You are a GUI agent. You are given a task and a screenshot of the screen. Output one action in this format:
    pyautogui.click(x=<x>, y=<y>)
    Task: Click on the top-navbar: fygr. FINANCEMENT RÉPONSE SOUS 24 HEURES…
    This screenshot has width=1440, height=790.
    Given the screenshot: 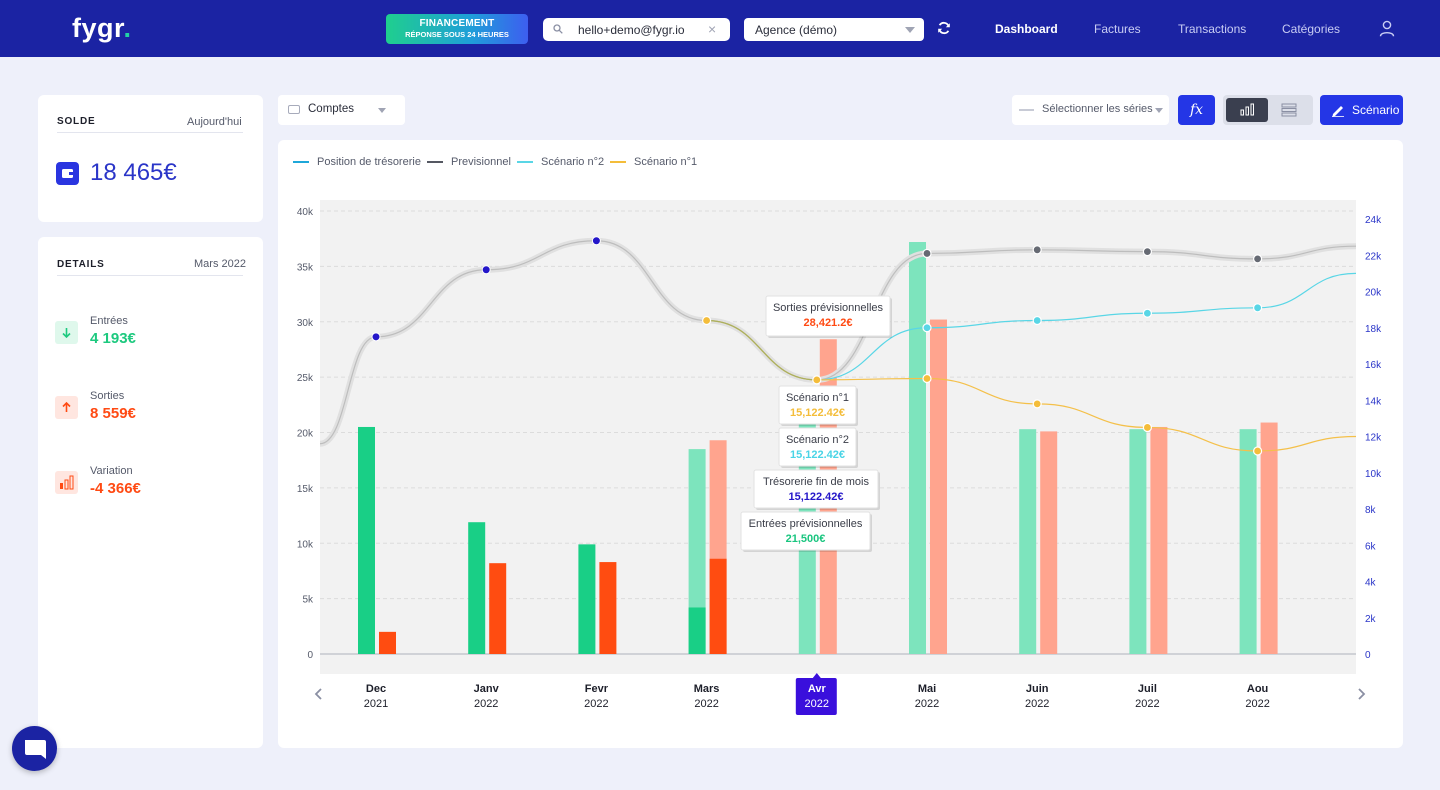 What is the action you would take?
    pyautogui.click(x=720, y=28)
    